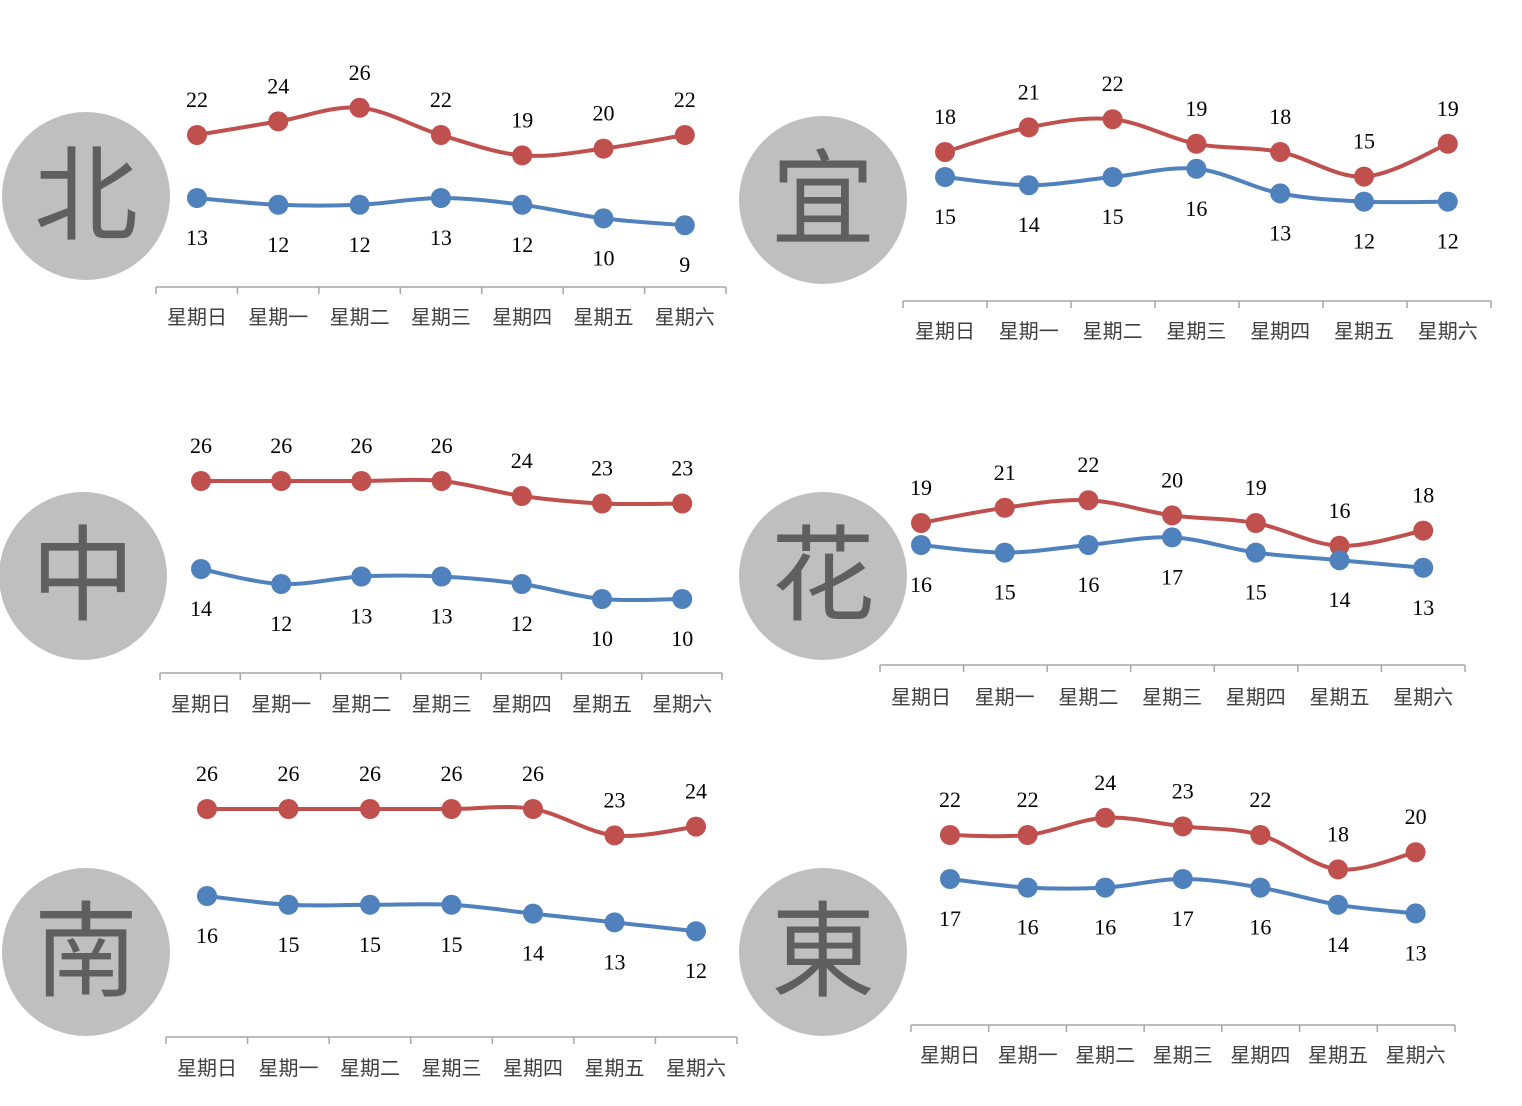 The image size is (1522, 1106). What do you see at coordinates (604, 113) in the screenshot?
I see `data-label-high: 20` at bounding box center [604, 113].